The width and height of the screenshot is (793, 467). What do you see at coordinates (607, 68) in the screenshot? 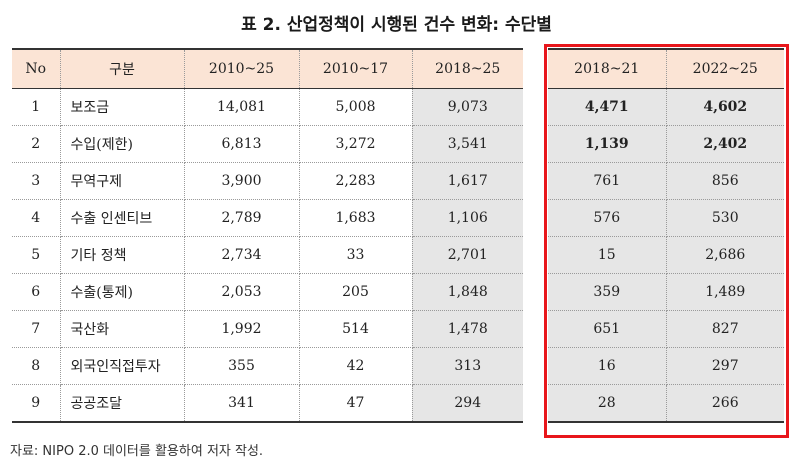
I see `col-header-2018-21: 2018~21` at bounding box center [607, 68].